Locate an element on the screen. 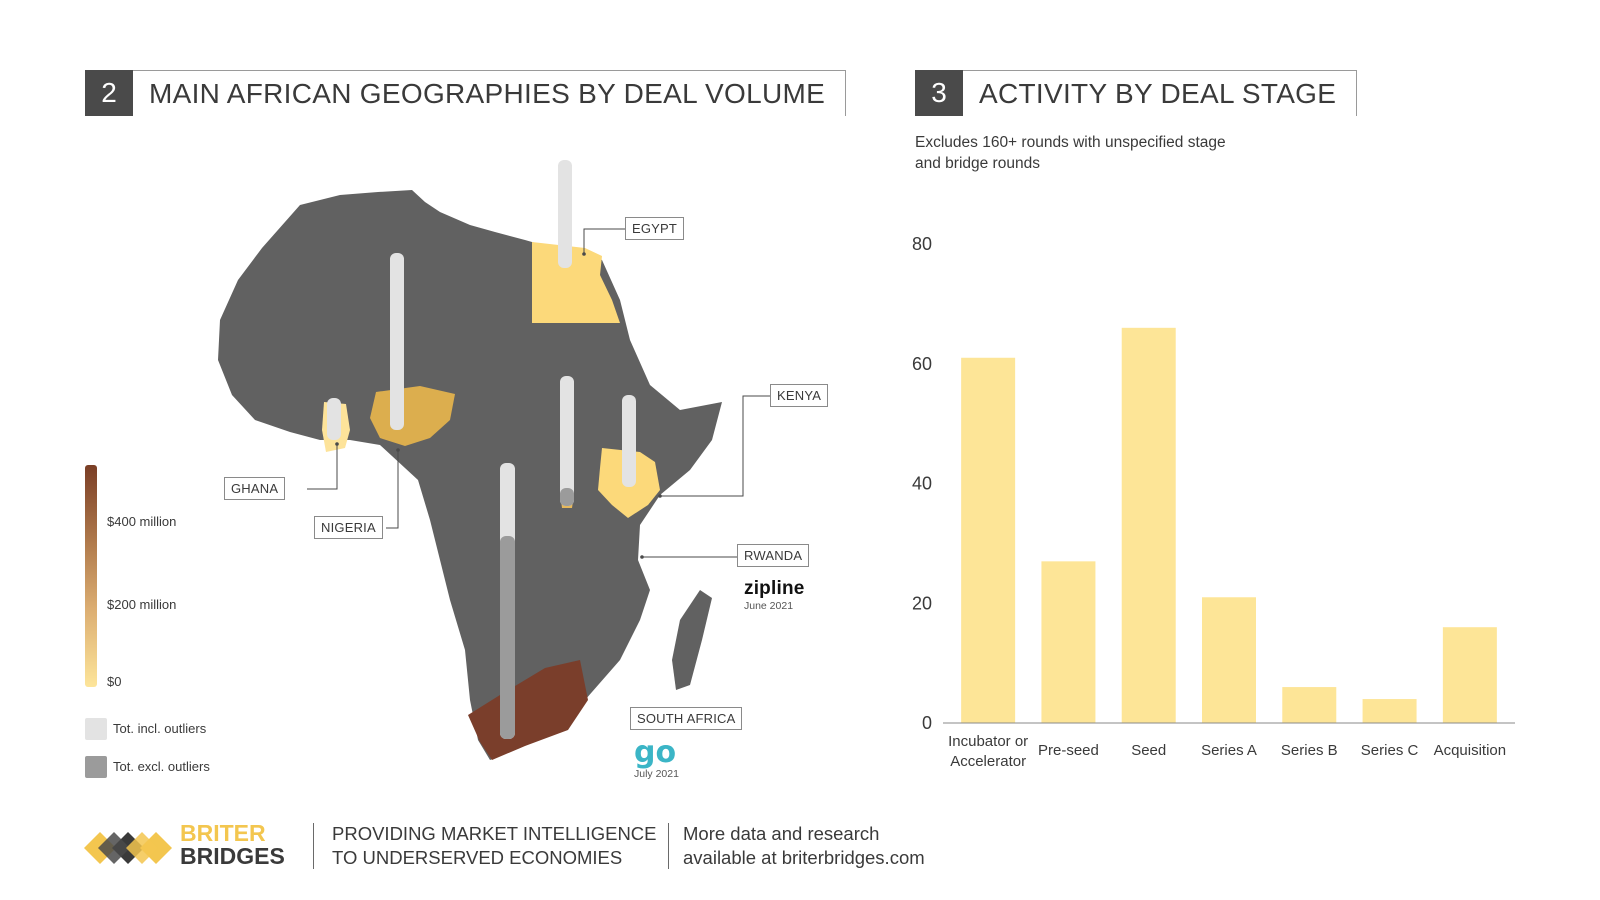 The width and height of the screenshot is (1600, 900). brand-line-2: BRIDGES is located at coordinates (232, 856).